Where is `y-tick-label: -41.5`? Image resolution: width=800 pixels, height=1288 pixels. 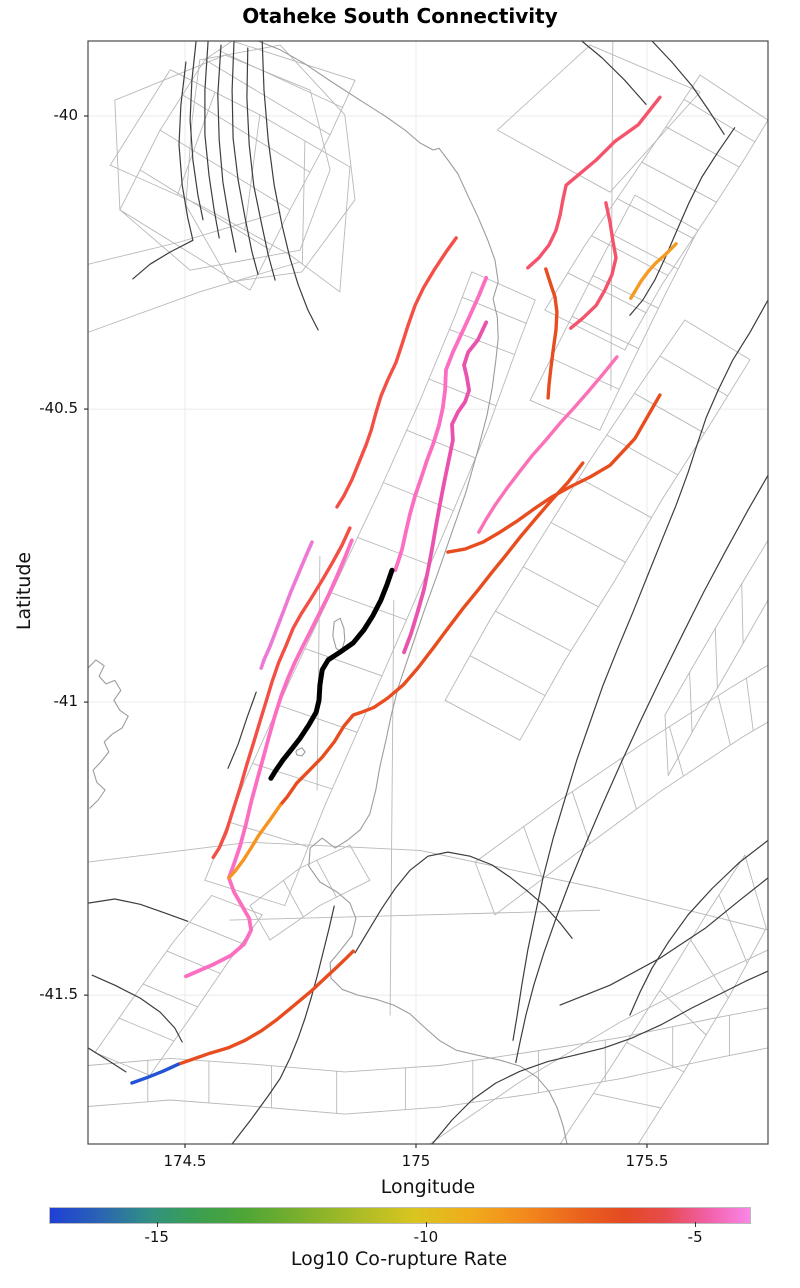 y-tick-label: -41.5 is located at coordinates (58, 994).